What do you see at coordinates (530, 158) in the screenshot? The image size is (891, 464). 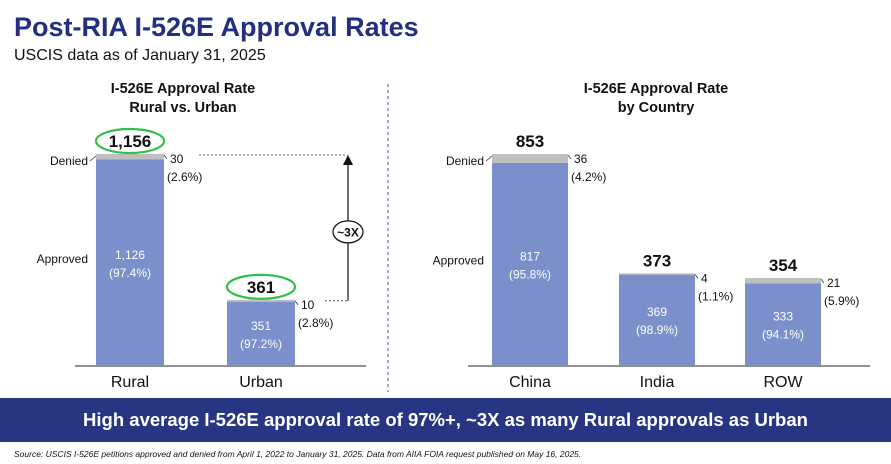 I see `bar-denied-china` at bounding box center [530, 158].